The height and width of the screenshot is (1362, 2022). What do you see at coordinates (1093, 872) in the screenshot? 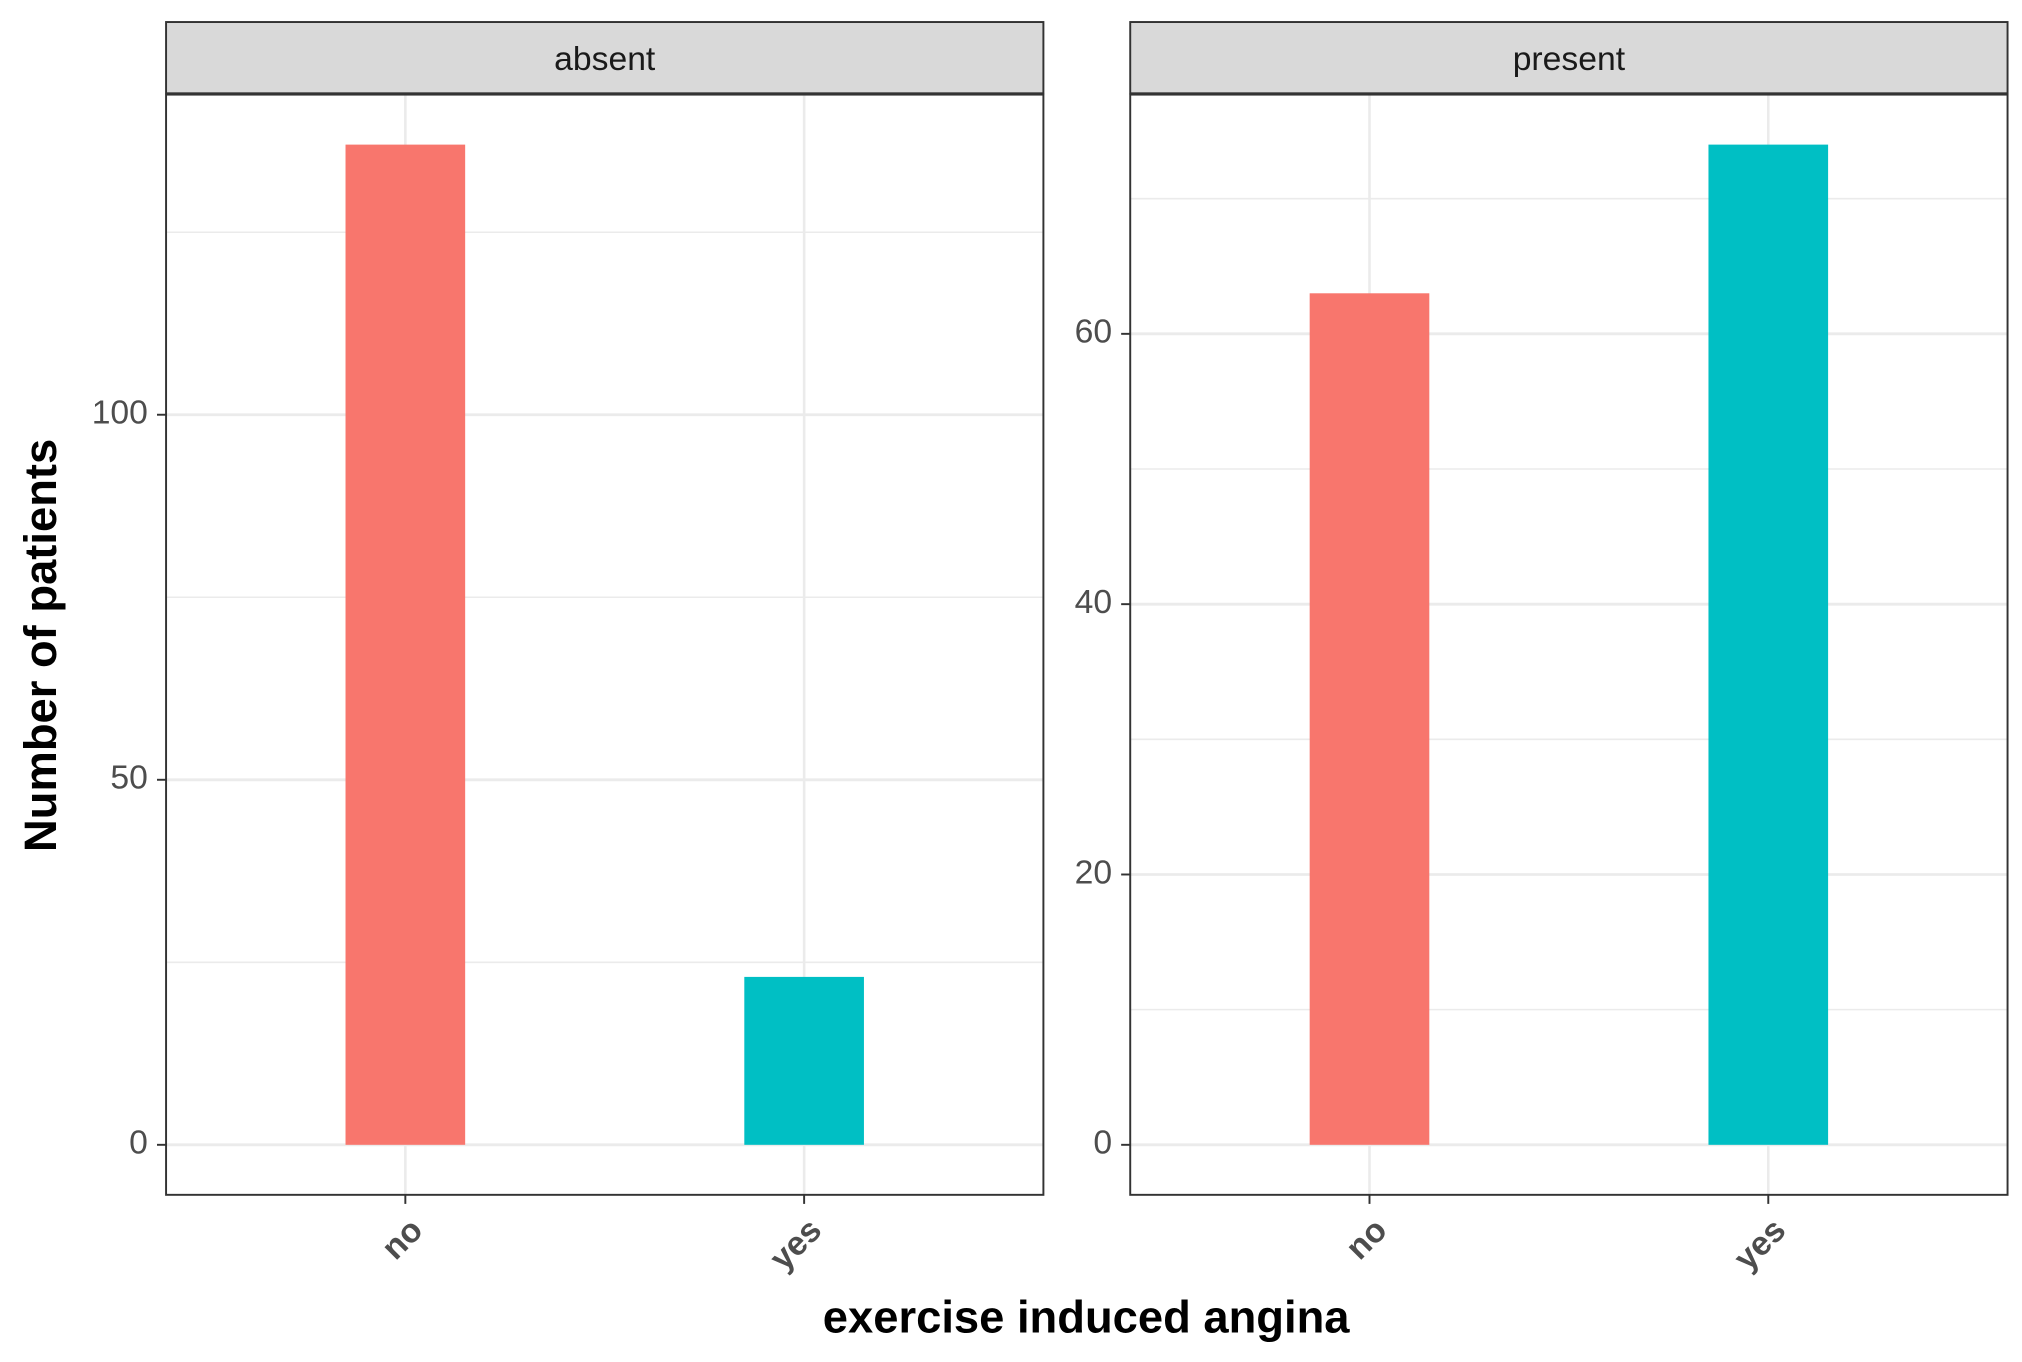
I see `y-tick-label: 20` at bounding box center [1093, 872].